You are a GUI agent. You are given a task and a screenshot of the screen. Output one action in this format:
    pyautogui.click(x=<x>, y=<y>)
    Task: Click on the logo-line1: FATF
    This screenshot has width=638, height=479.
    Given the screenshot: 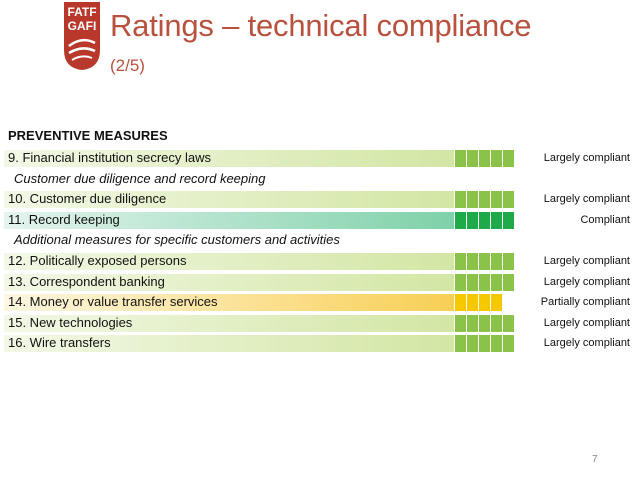 What is the action you would take?
    pyautogui.click(x=81, y=12)
    